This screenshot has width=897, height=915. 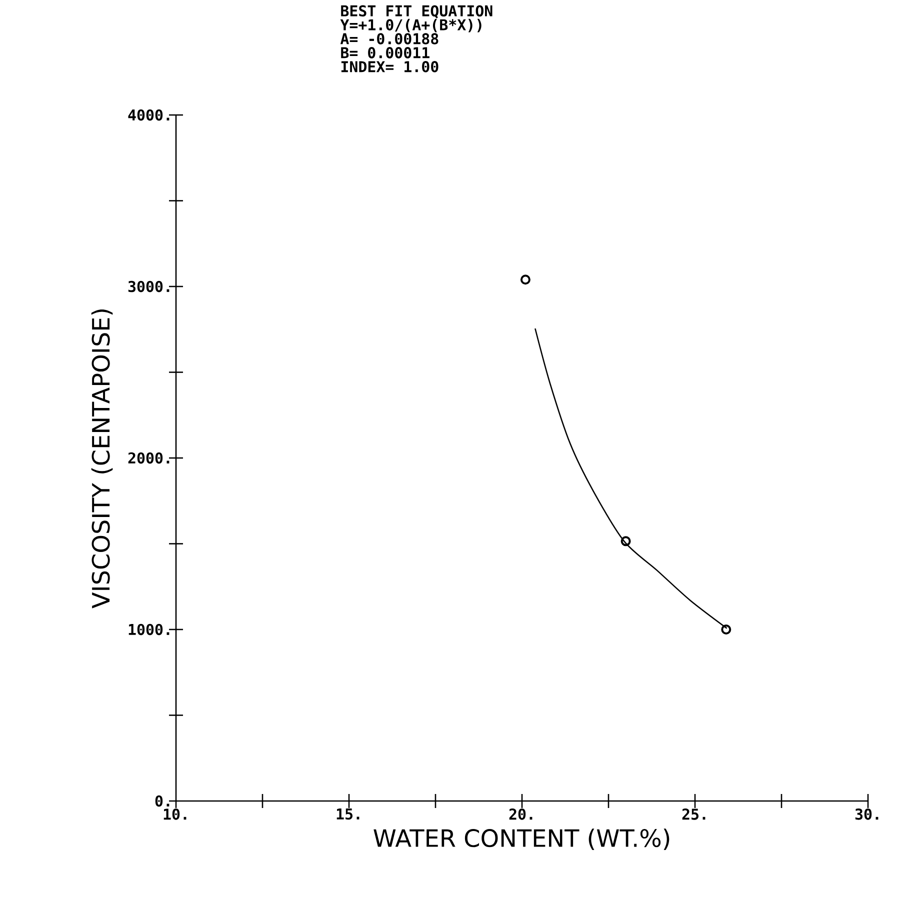 What do you see at coordinates (694, 814) in the screenshot?
I see `x-tick-label: 25.` at bounding box center [694, 814].